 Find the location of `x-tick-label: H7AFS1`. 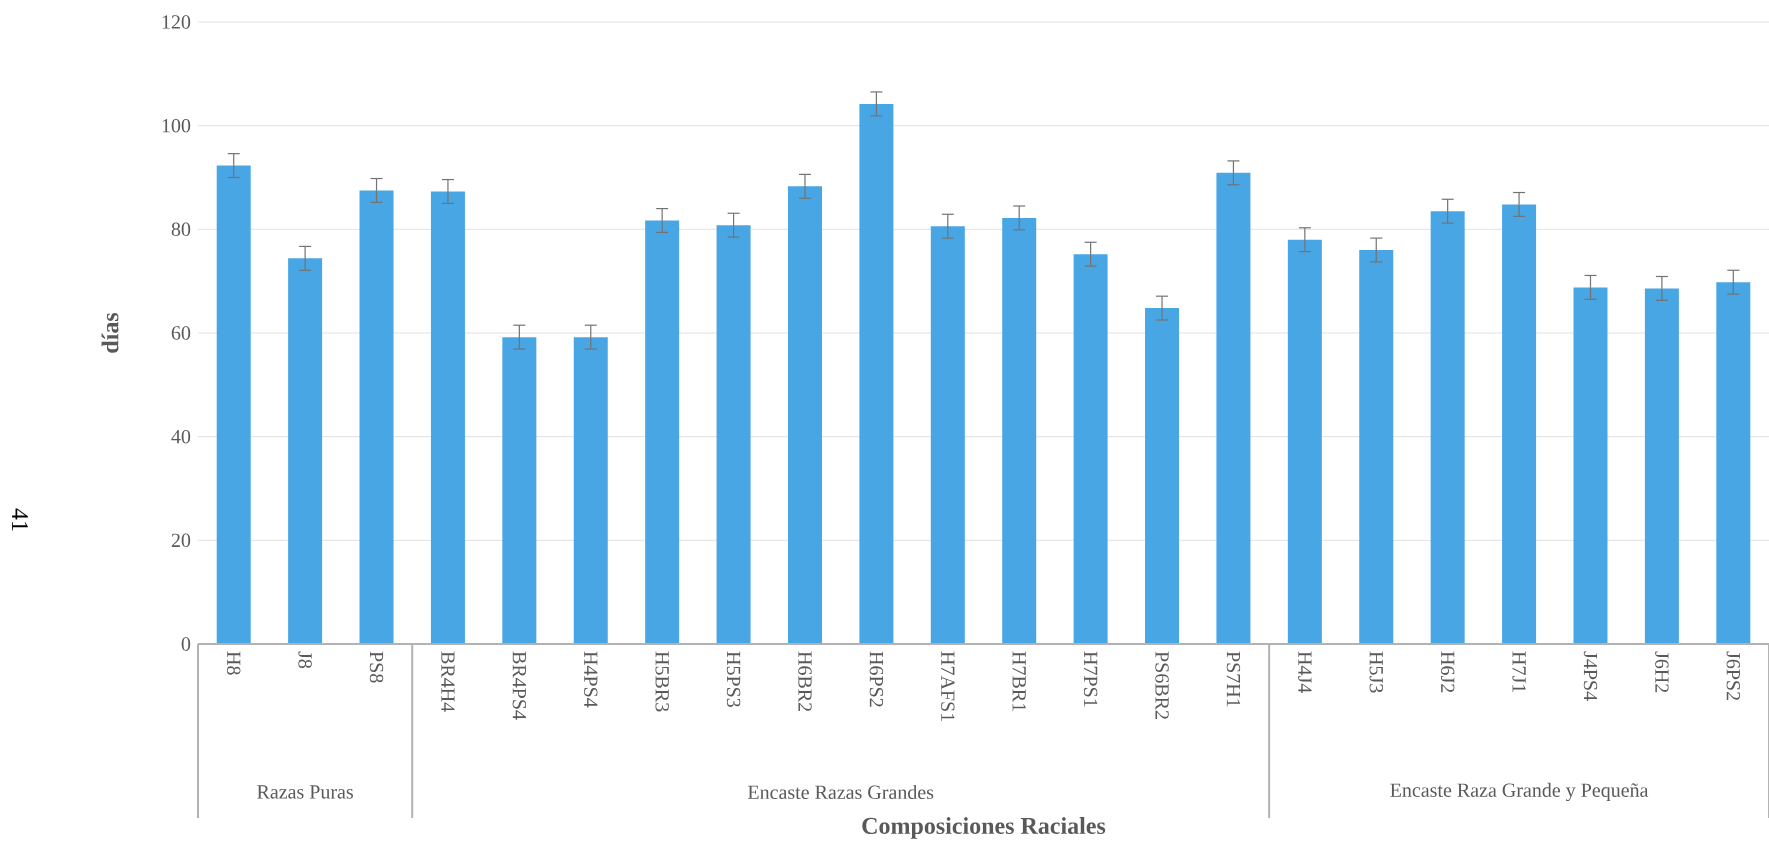

x-tick-label: H7AFS1 is located at coordinates (948, 686).